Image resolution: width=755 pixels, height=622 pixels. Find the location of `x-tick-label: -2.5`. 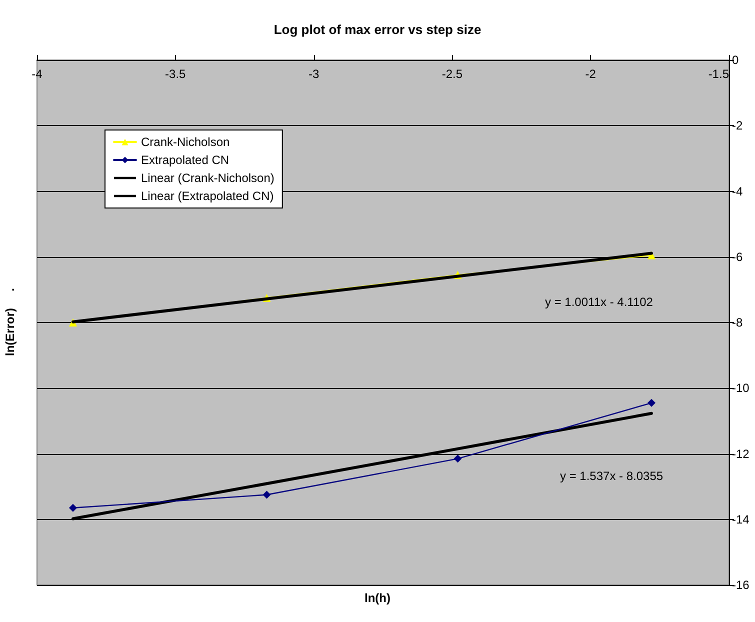

x-tick-label: -2.5 is located at coordinates (452, 74).